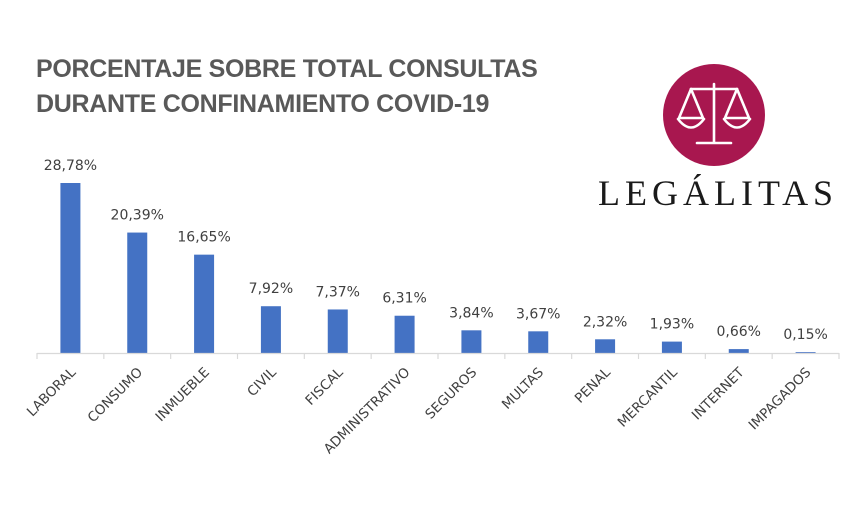 The height and width of the screenshot is (523, 854). What do you see at coordinates (605, 346) in the screenshot?
I see `bar-penal` at bounding box center [605, 346].